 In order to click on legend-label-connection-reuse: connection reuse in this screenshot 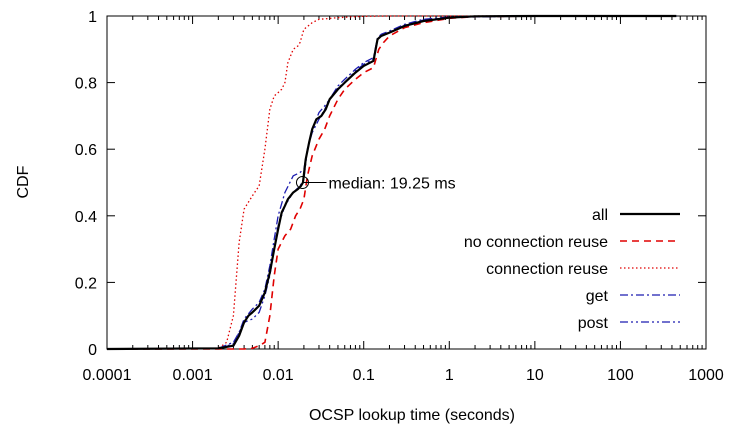, I will do `click(547, 269)`.